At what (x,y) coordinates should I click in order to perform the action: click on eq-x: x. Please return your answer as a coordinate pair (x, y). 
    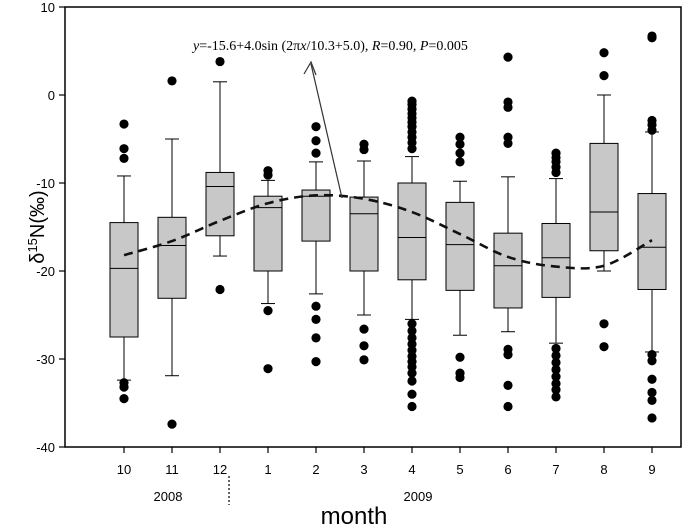
    Looking at the image, I should click on (303, 46).